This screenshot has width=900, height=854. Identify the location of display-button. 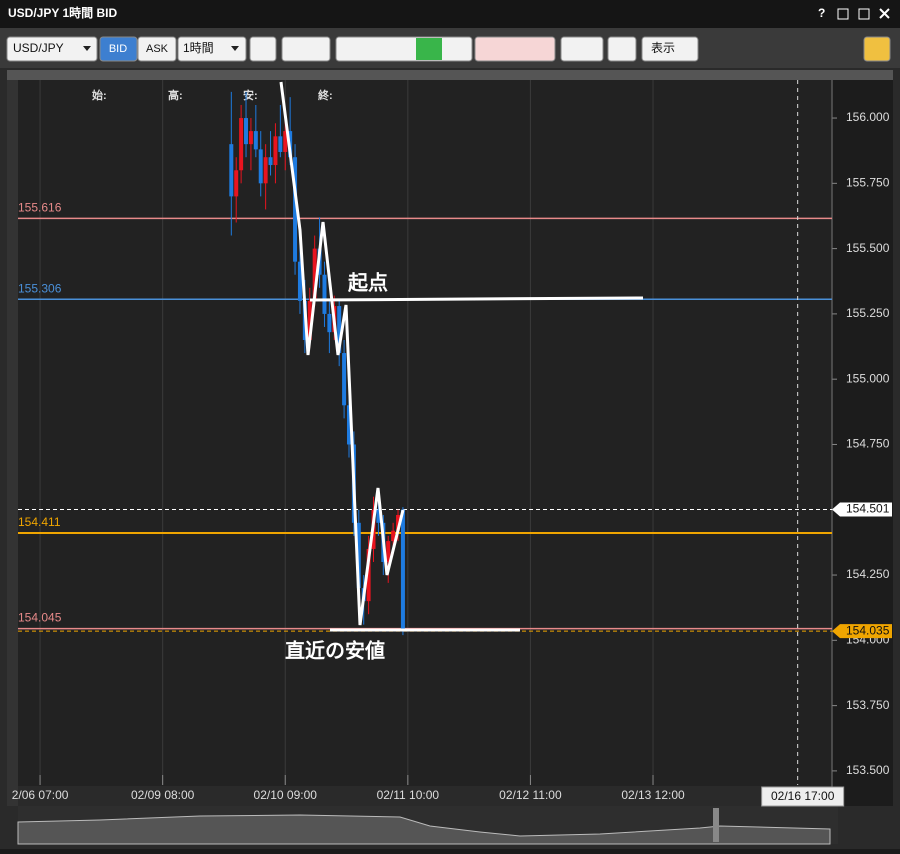
(670, 49).